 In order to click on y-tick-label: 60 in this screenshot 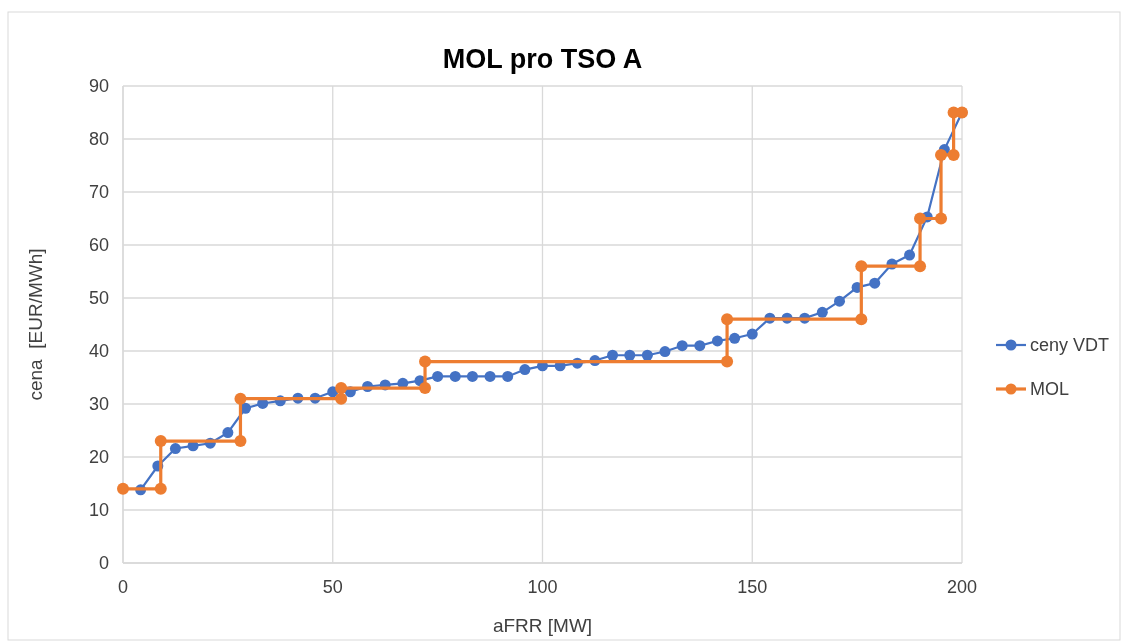, I will do `click(98, 245)`.